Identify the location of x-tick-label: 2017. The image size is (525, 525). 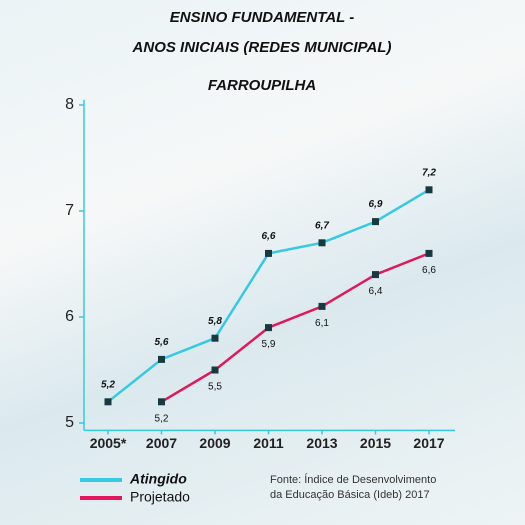
(428, 443).